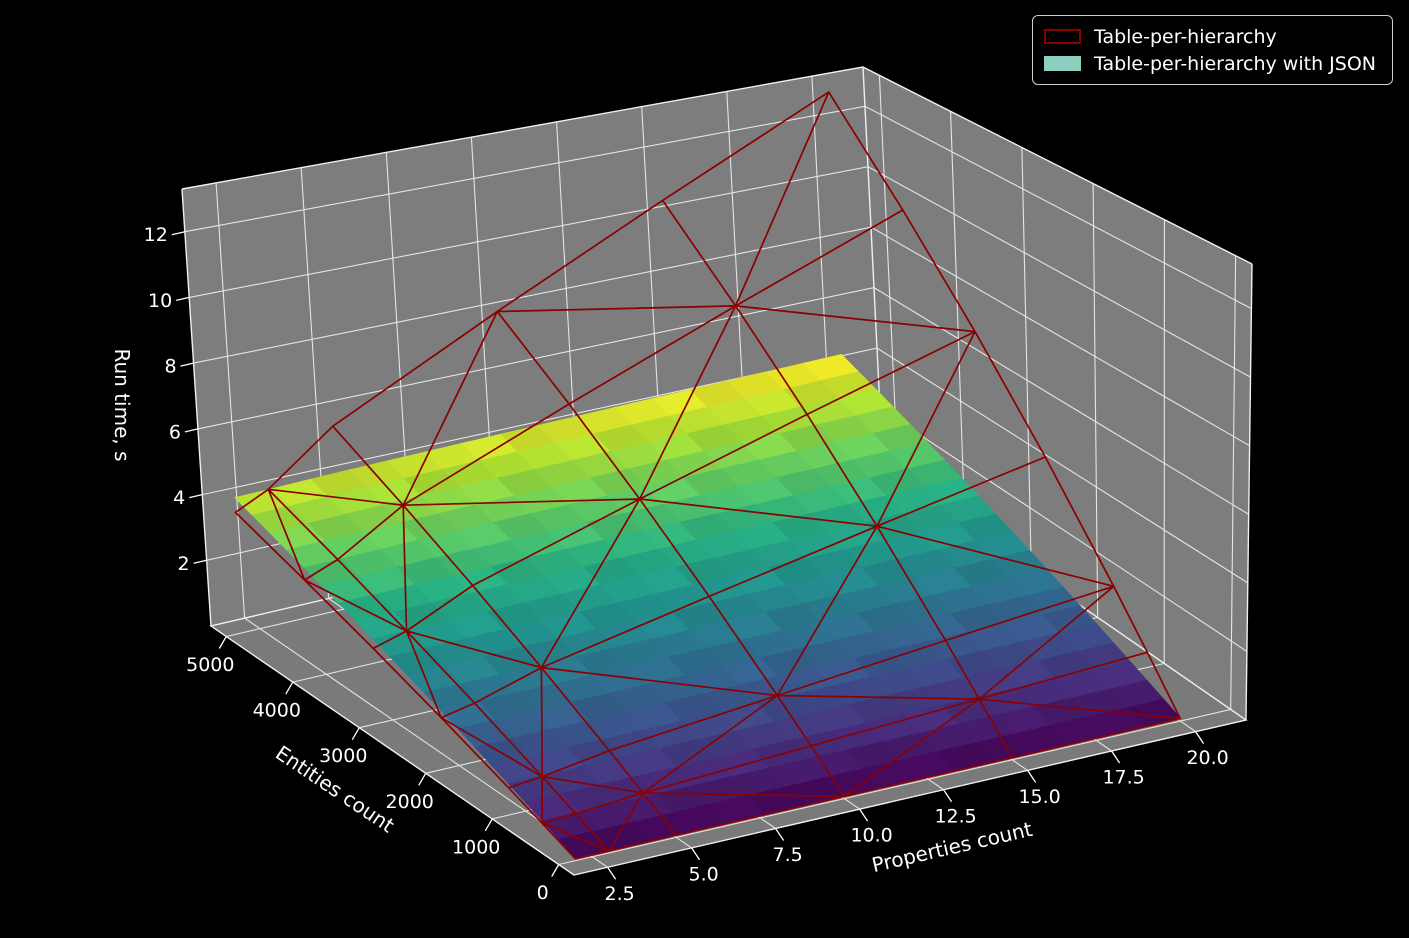  I want to click on y-tick-label: 2000, so click(410, 802).